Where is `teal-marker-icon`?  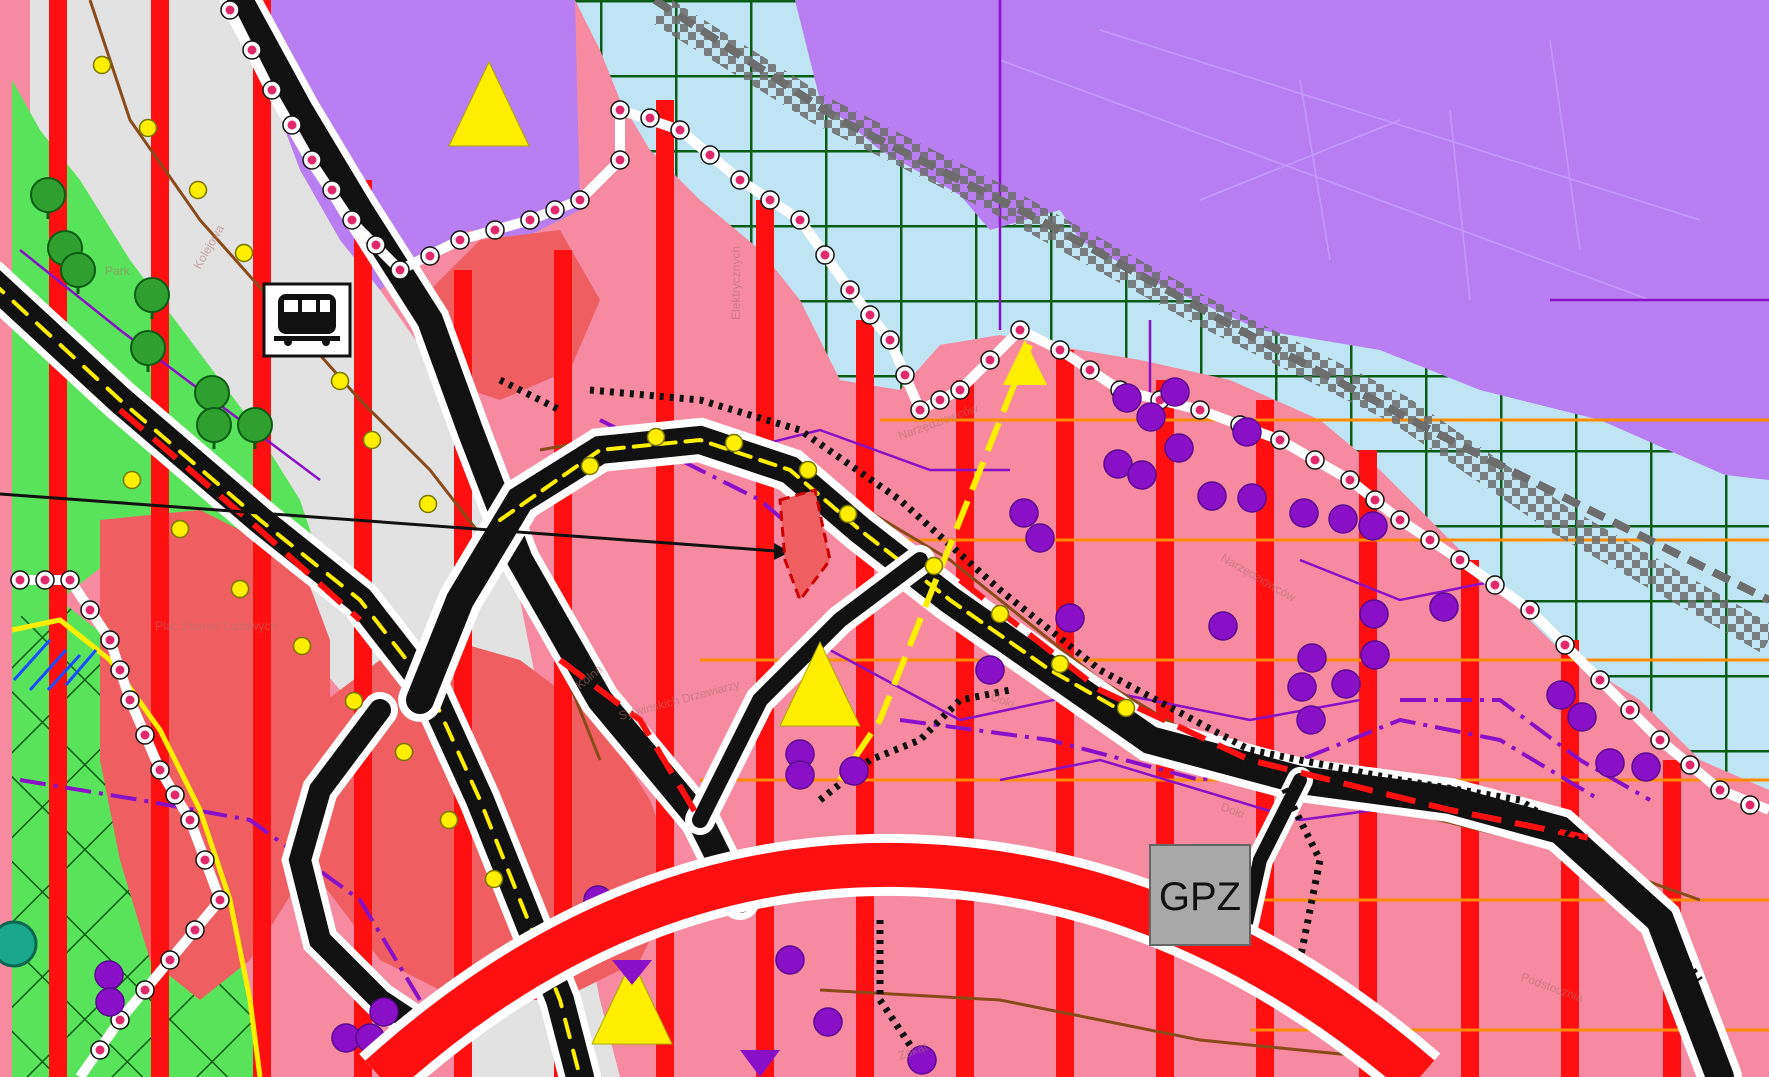 teal-marker-icon is located at coordinates (19, 944).